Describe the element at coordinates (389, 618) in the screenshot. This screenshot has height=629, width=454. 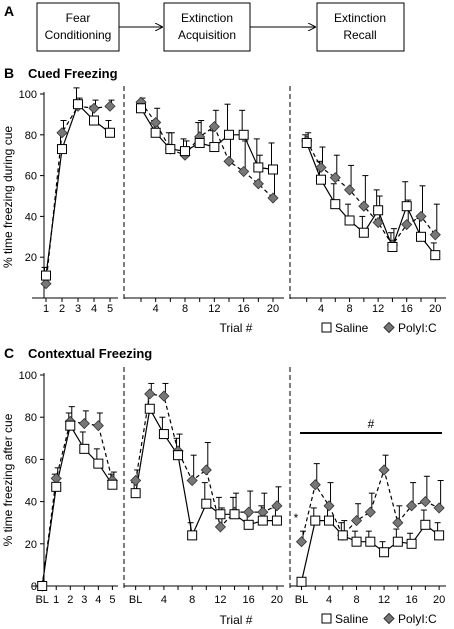
I see `legend-c-polyic-marker` at that location.